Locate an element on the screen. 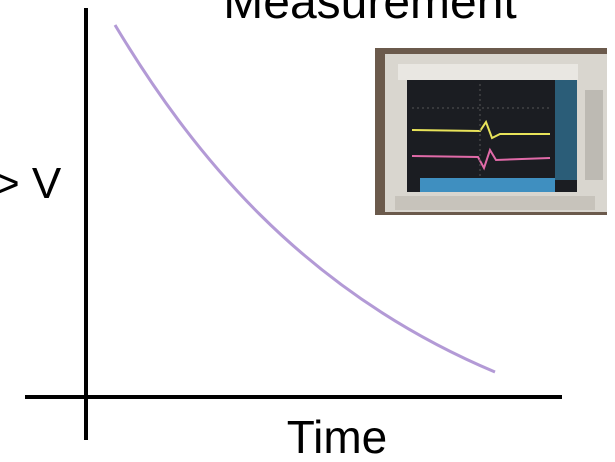 The height and width of the screenshot is (462, 615). scope-side-menu is located at coordinates (566, 130).